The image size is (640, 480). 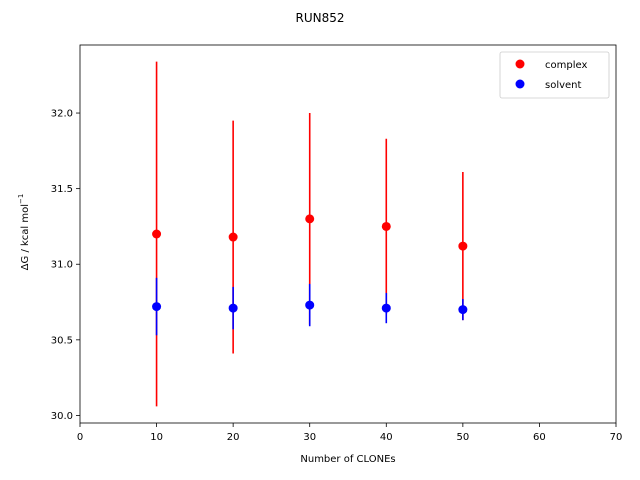 I want to click on y-tick-label: 30.0, so click(x=62, y=416).